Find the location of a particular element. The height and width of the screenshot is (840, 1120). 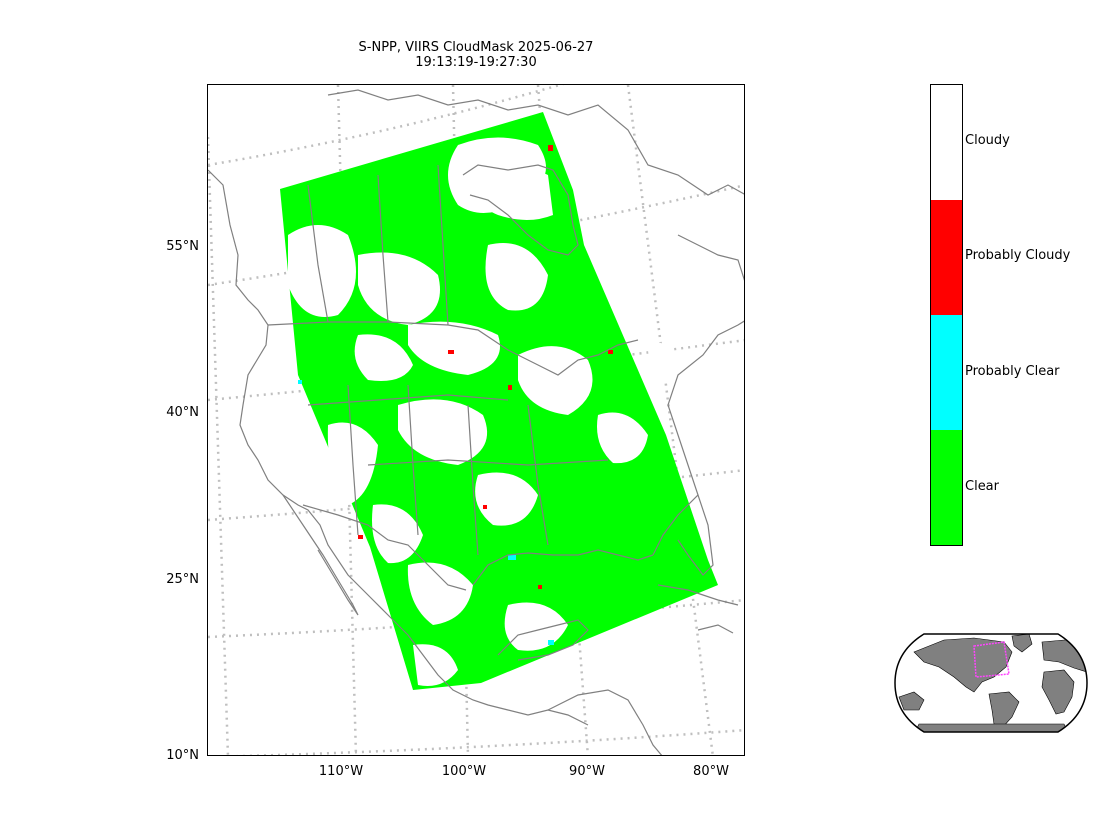

border-us-mexico is located at coordinates (384, 547).